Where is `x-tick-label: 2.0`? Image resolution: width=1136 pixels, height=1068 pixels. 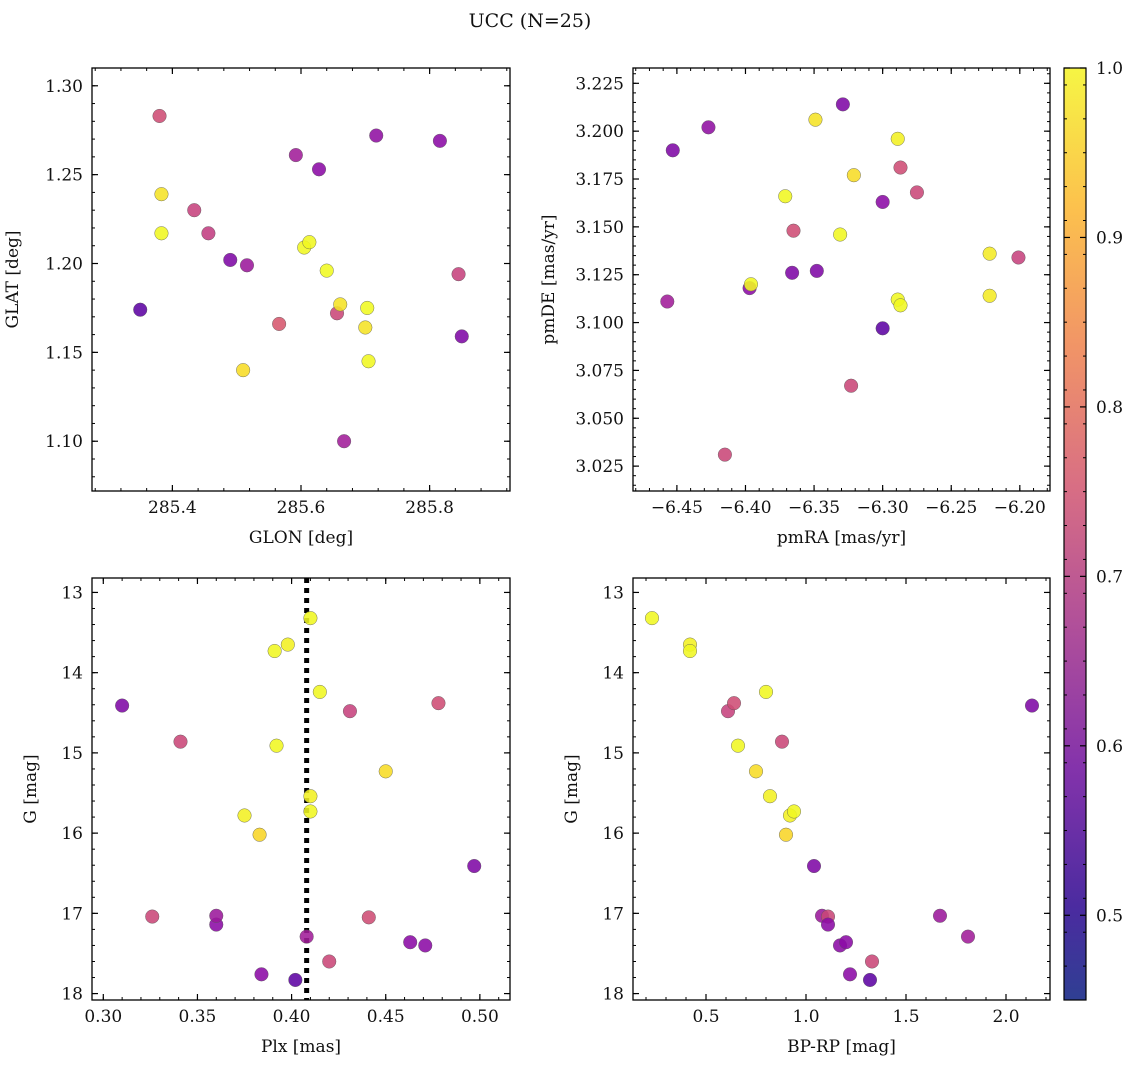
x-tick-label: 2.0 is located at coordinates (1005, 1017).